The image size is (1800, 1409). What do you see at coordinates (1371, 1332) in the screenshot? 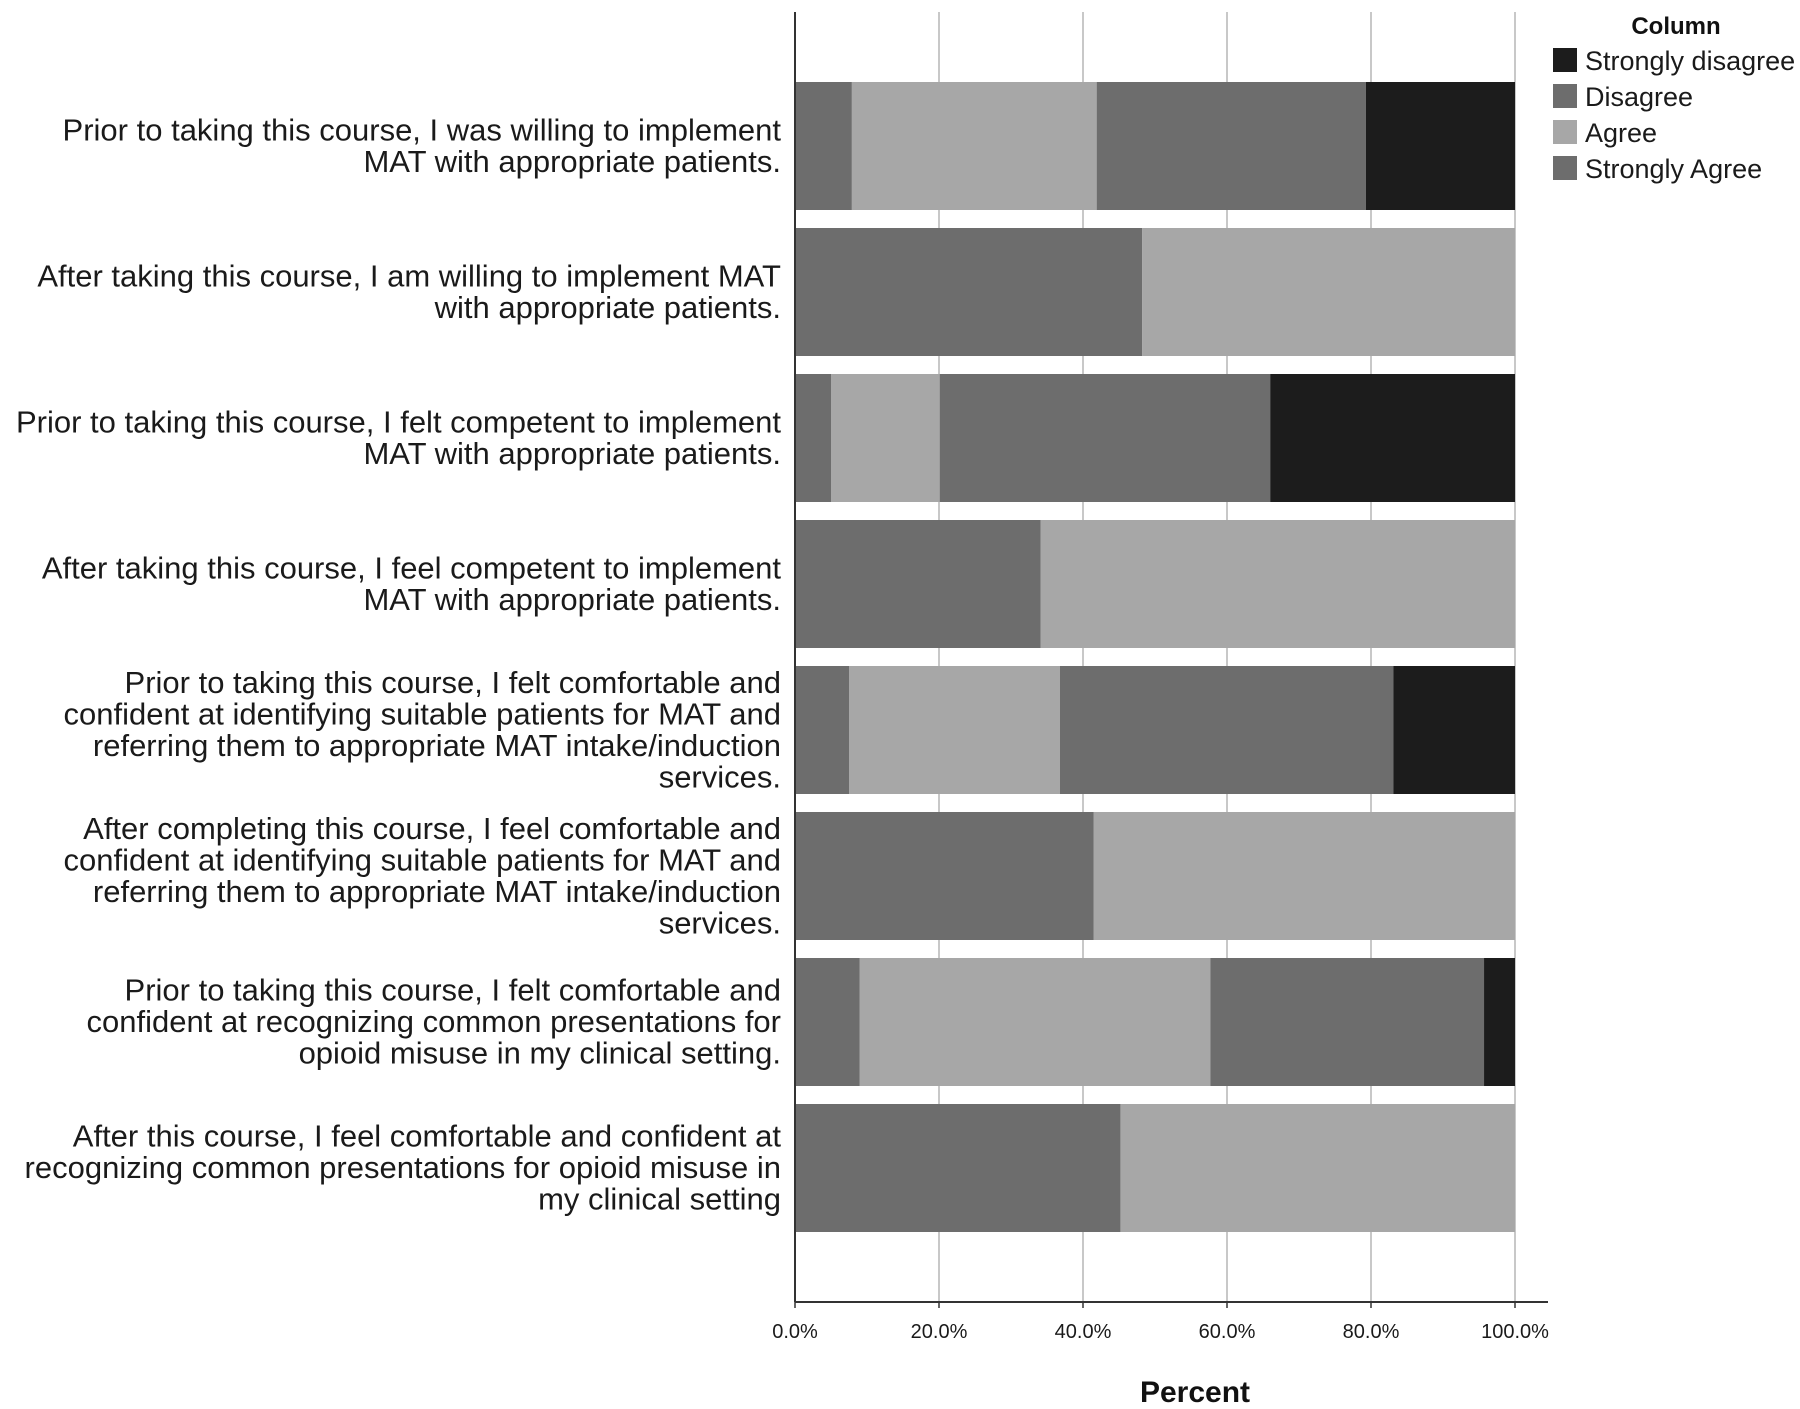
I see `x-tick-label: 80.0%` at bounding box center [1371, 1332].